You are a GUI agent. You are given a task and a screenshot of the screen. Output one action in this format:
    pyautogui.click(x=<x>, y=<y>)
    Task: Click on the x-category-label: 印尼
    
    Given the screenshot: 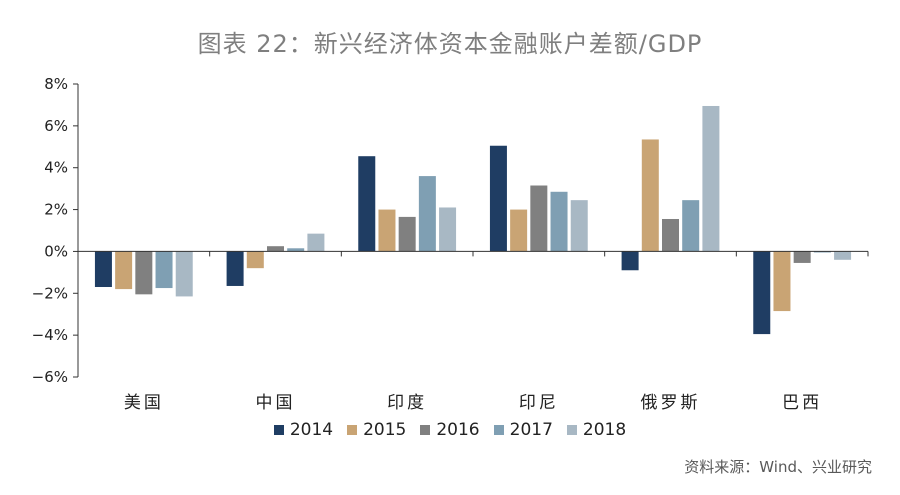 What is the action you would take?
    pyautogui.click(x=539, y=403)
    